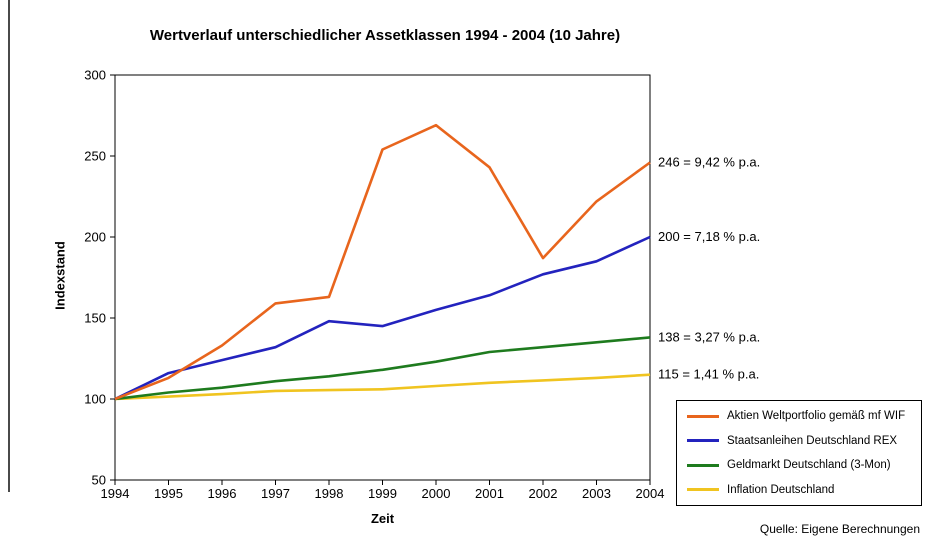 The image size is (934, 545). Describe the element at coordinates (382, 493) in the screenshot. I see `x-tick-label: 1999` at that location.